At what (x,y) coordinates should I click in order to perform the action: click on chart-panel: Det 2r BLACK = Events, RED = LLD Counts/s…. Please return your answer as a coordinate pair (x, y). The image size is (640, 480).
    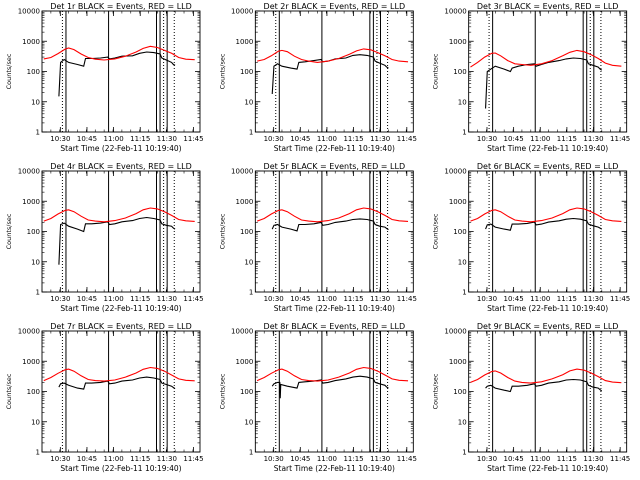
    Looking at the image, I should click on (317, 77).